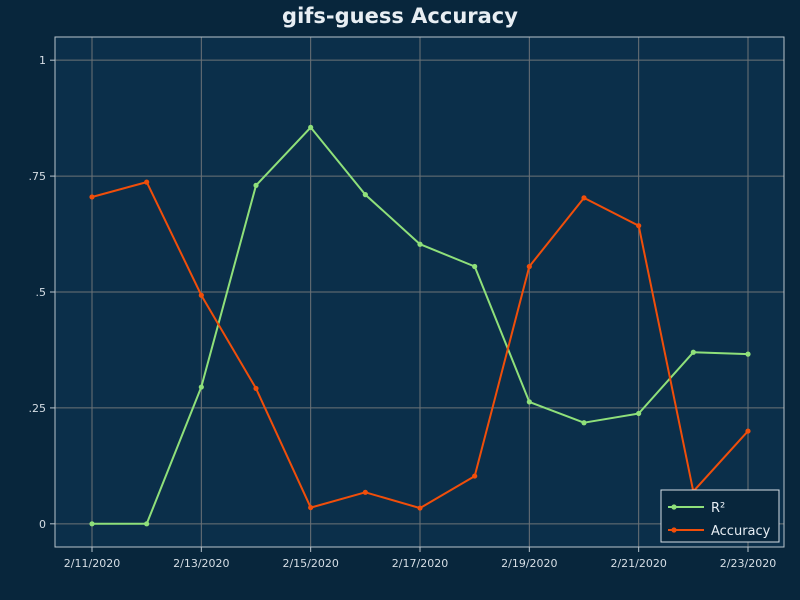 The width and height of the screenshot is (800, 600). Describe the element at coordinates (420, 563) in the screenshot. I see `x-tick-label: 2/17/2020` at that location.